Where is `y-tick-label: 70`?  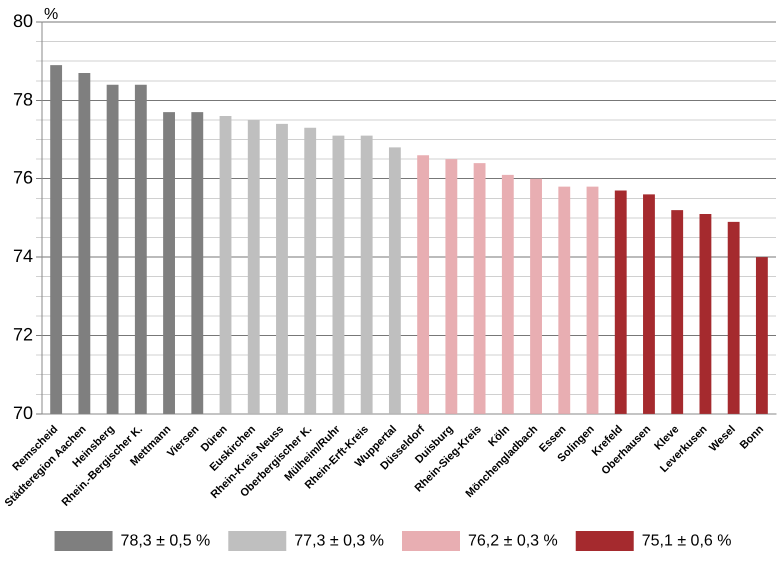 y-tick-label: 70 is located at coordinates (23, 412).